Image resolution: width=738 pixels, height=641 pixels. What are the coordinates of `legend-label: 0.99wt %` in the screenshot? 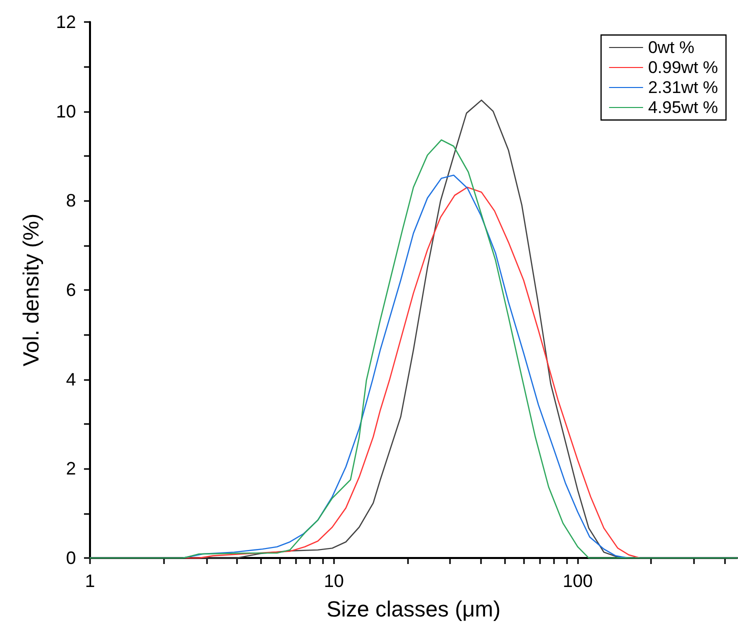 It's located at (683, 67).